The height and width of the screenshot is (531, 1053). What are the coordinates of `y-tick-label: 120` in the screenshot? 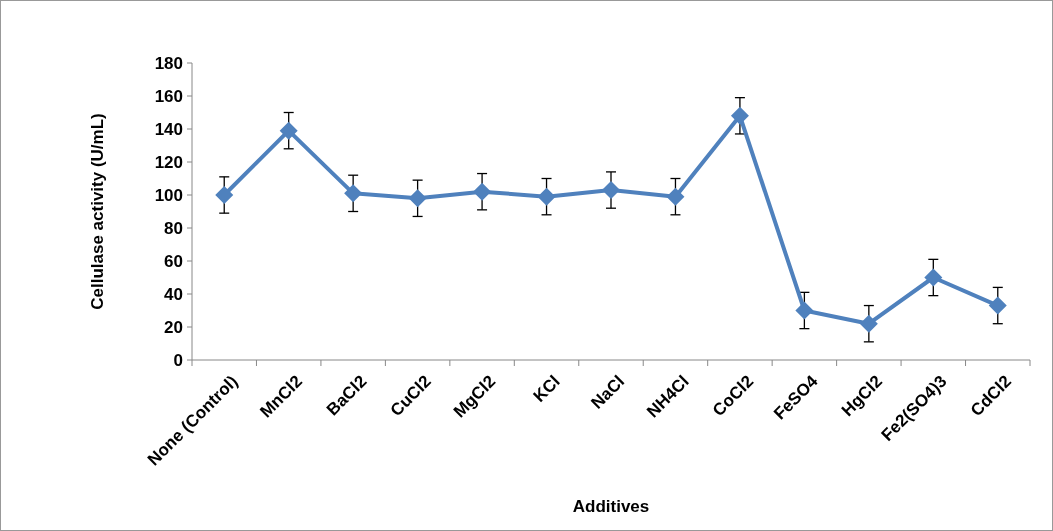 It's located at (168, 162).